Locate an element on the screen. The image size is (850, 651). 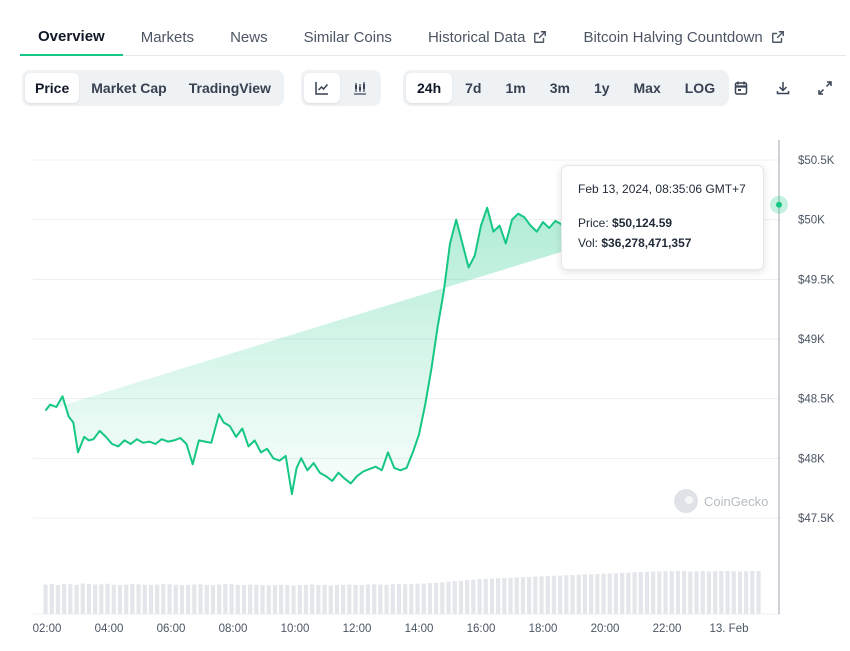
metric-price-button: Price is located at coordinates (52, 88).